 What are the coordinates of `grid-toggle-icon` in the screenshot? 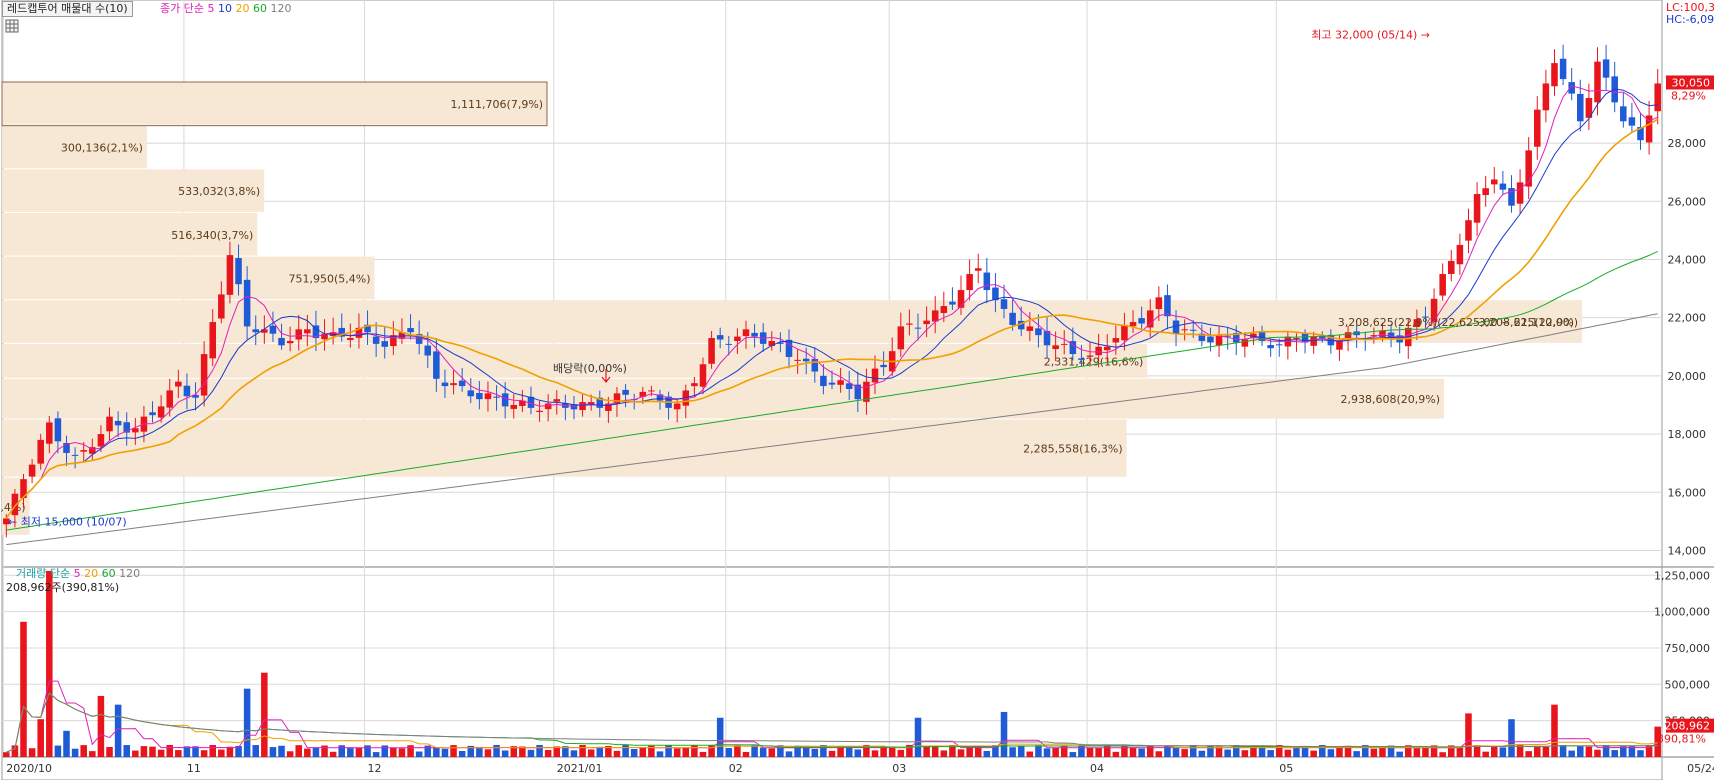 It's located at (12, 26).